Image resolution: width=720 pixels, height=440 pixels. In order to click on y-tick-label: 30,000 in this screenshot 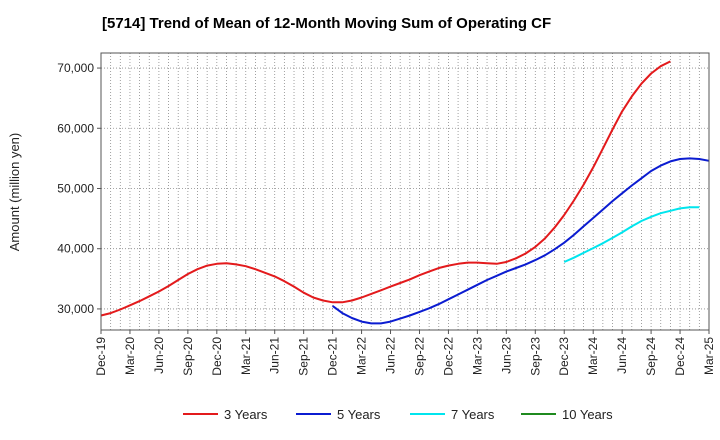, I will do `click(75, 309)`.